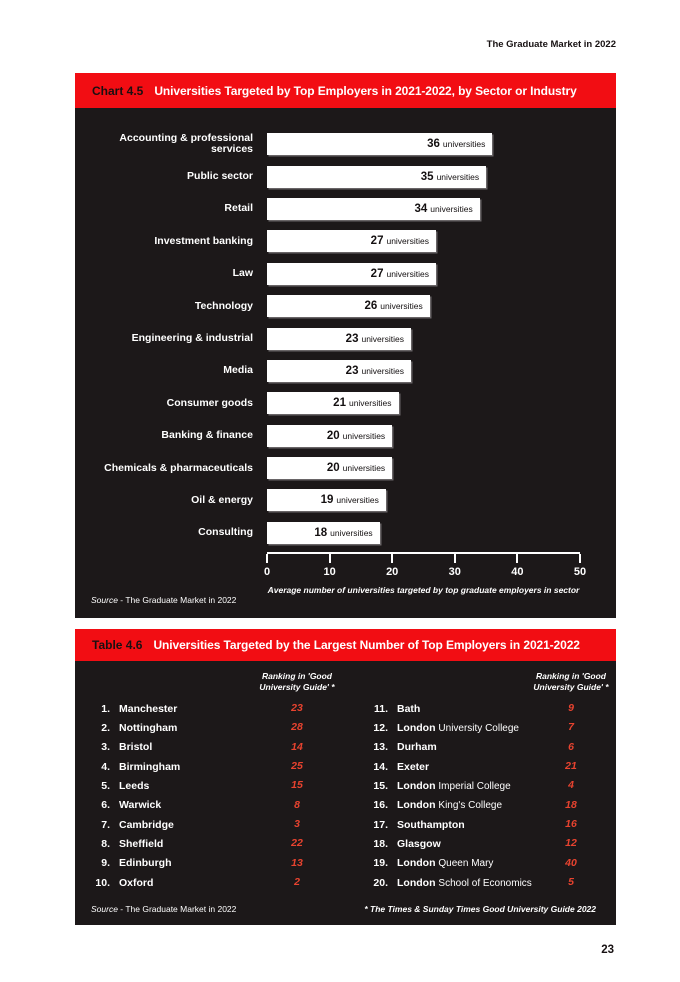 This screenshot has width=680, height=982. I want to click on bar-label: Accounting & professional services, so click(186, 144).